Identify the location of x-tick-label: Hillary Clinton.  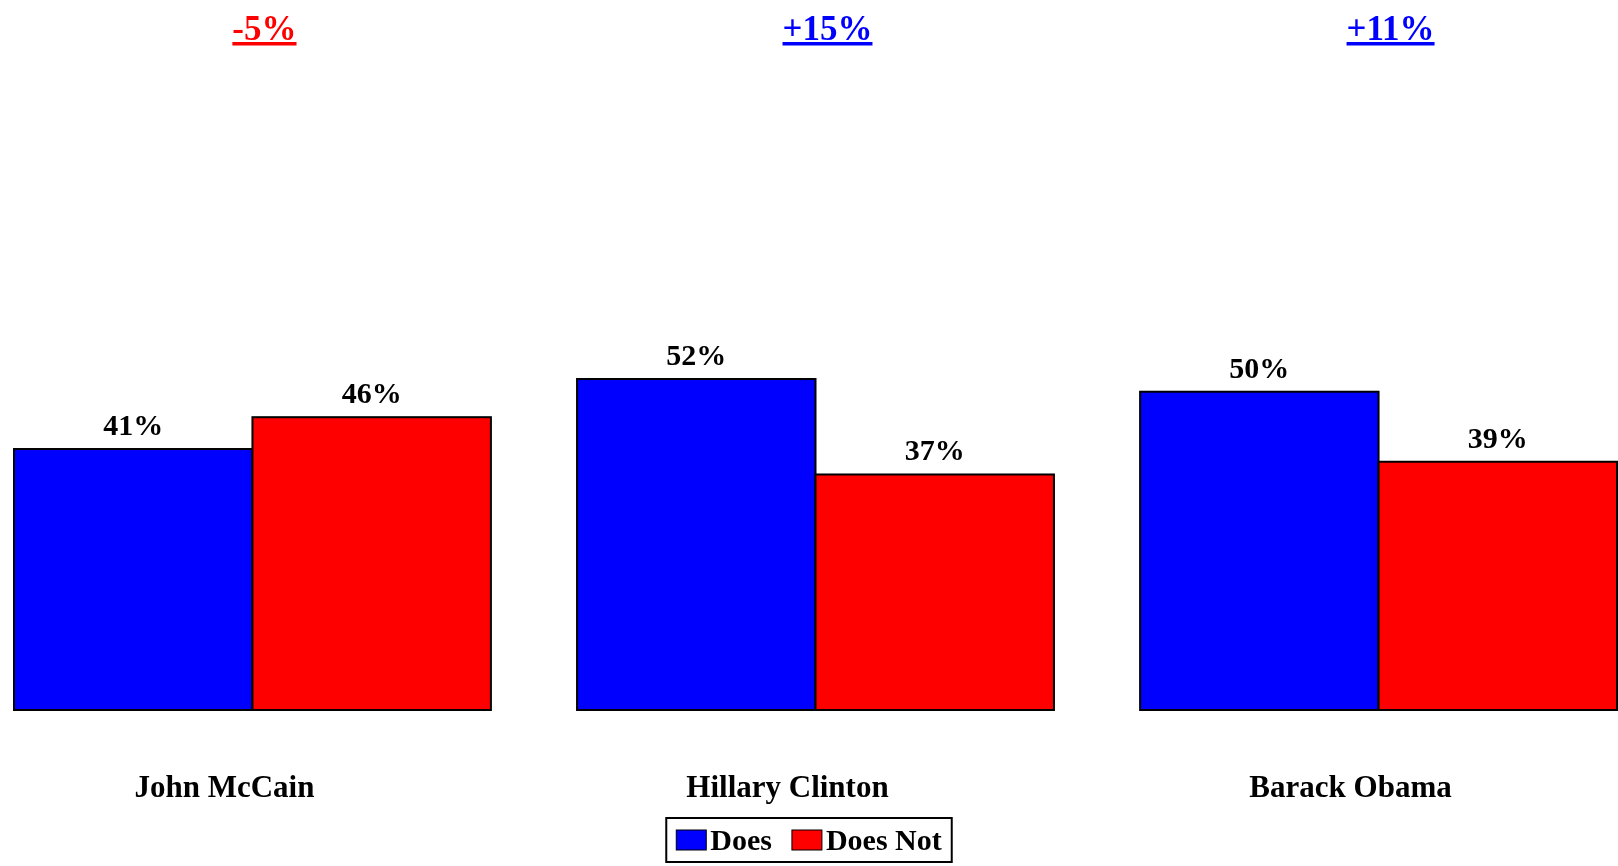
(787, 786).